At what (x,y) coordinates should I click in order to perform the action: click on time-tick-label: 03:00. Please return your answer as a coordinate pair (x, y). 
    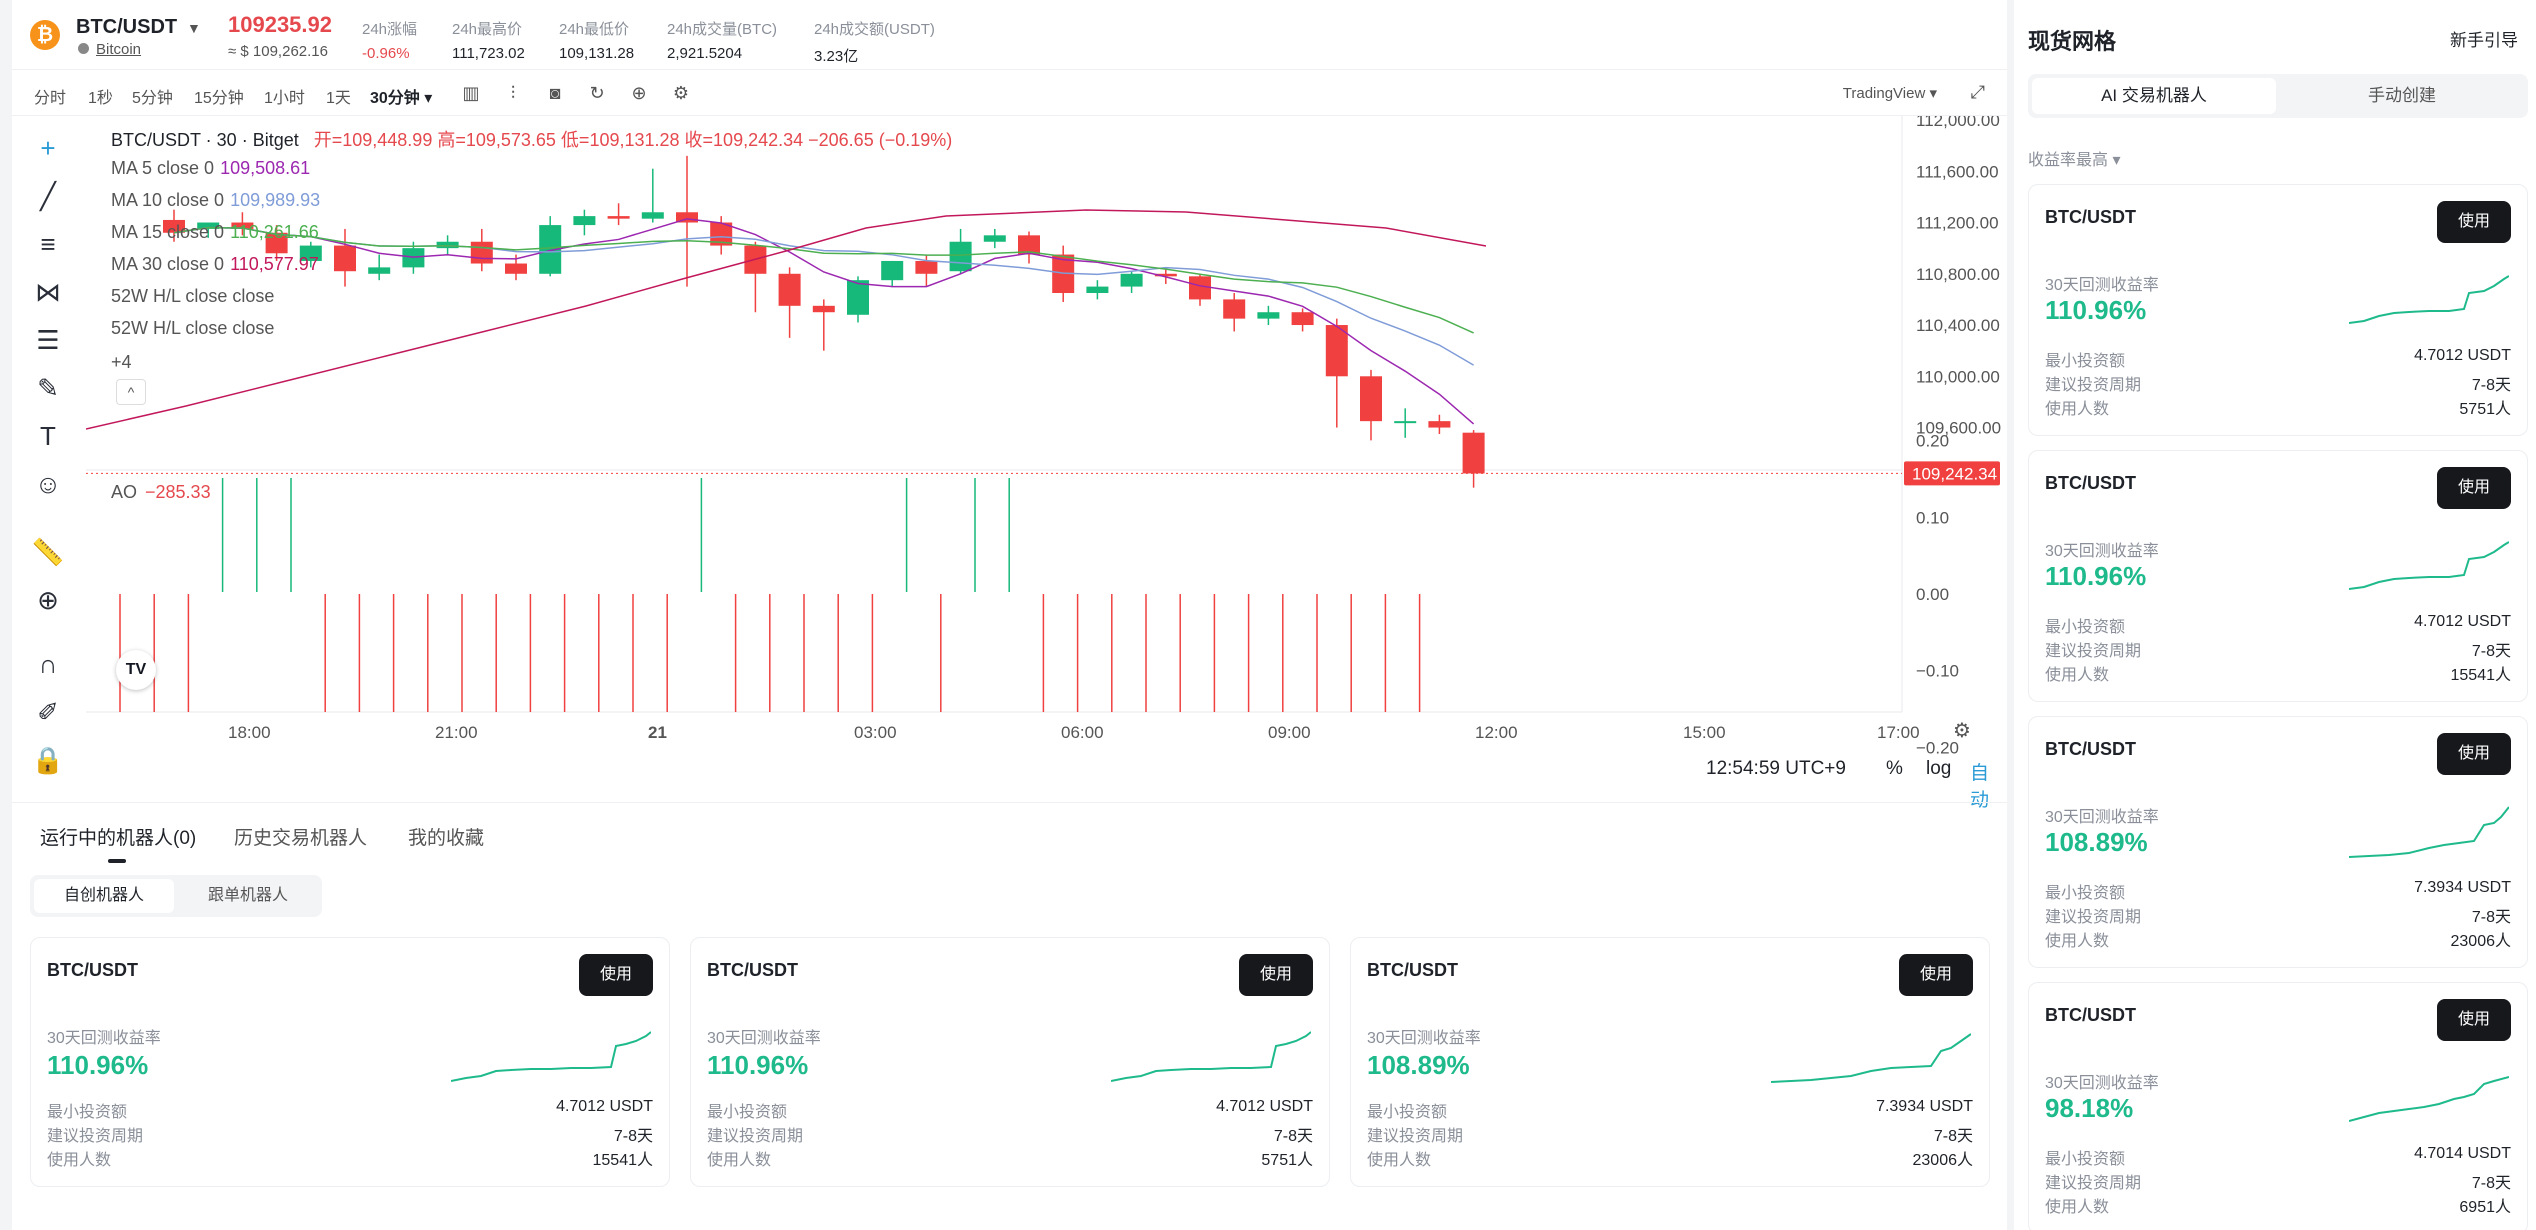
    Looking at the image, I should click on (875, 732).